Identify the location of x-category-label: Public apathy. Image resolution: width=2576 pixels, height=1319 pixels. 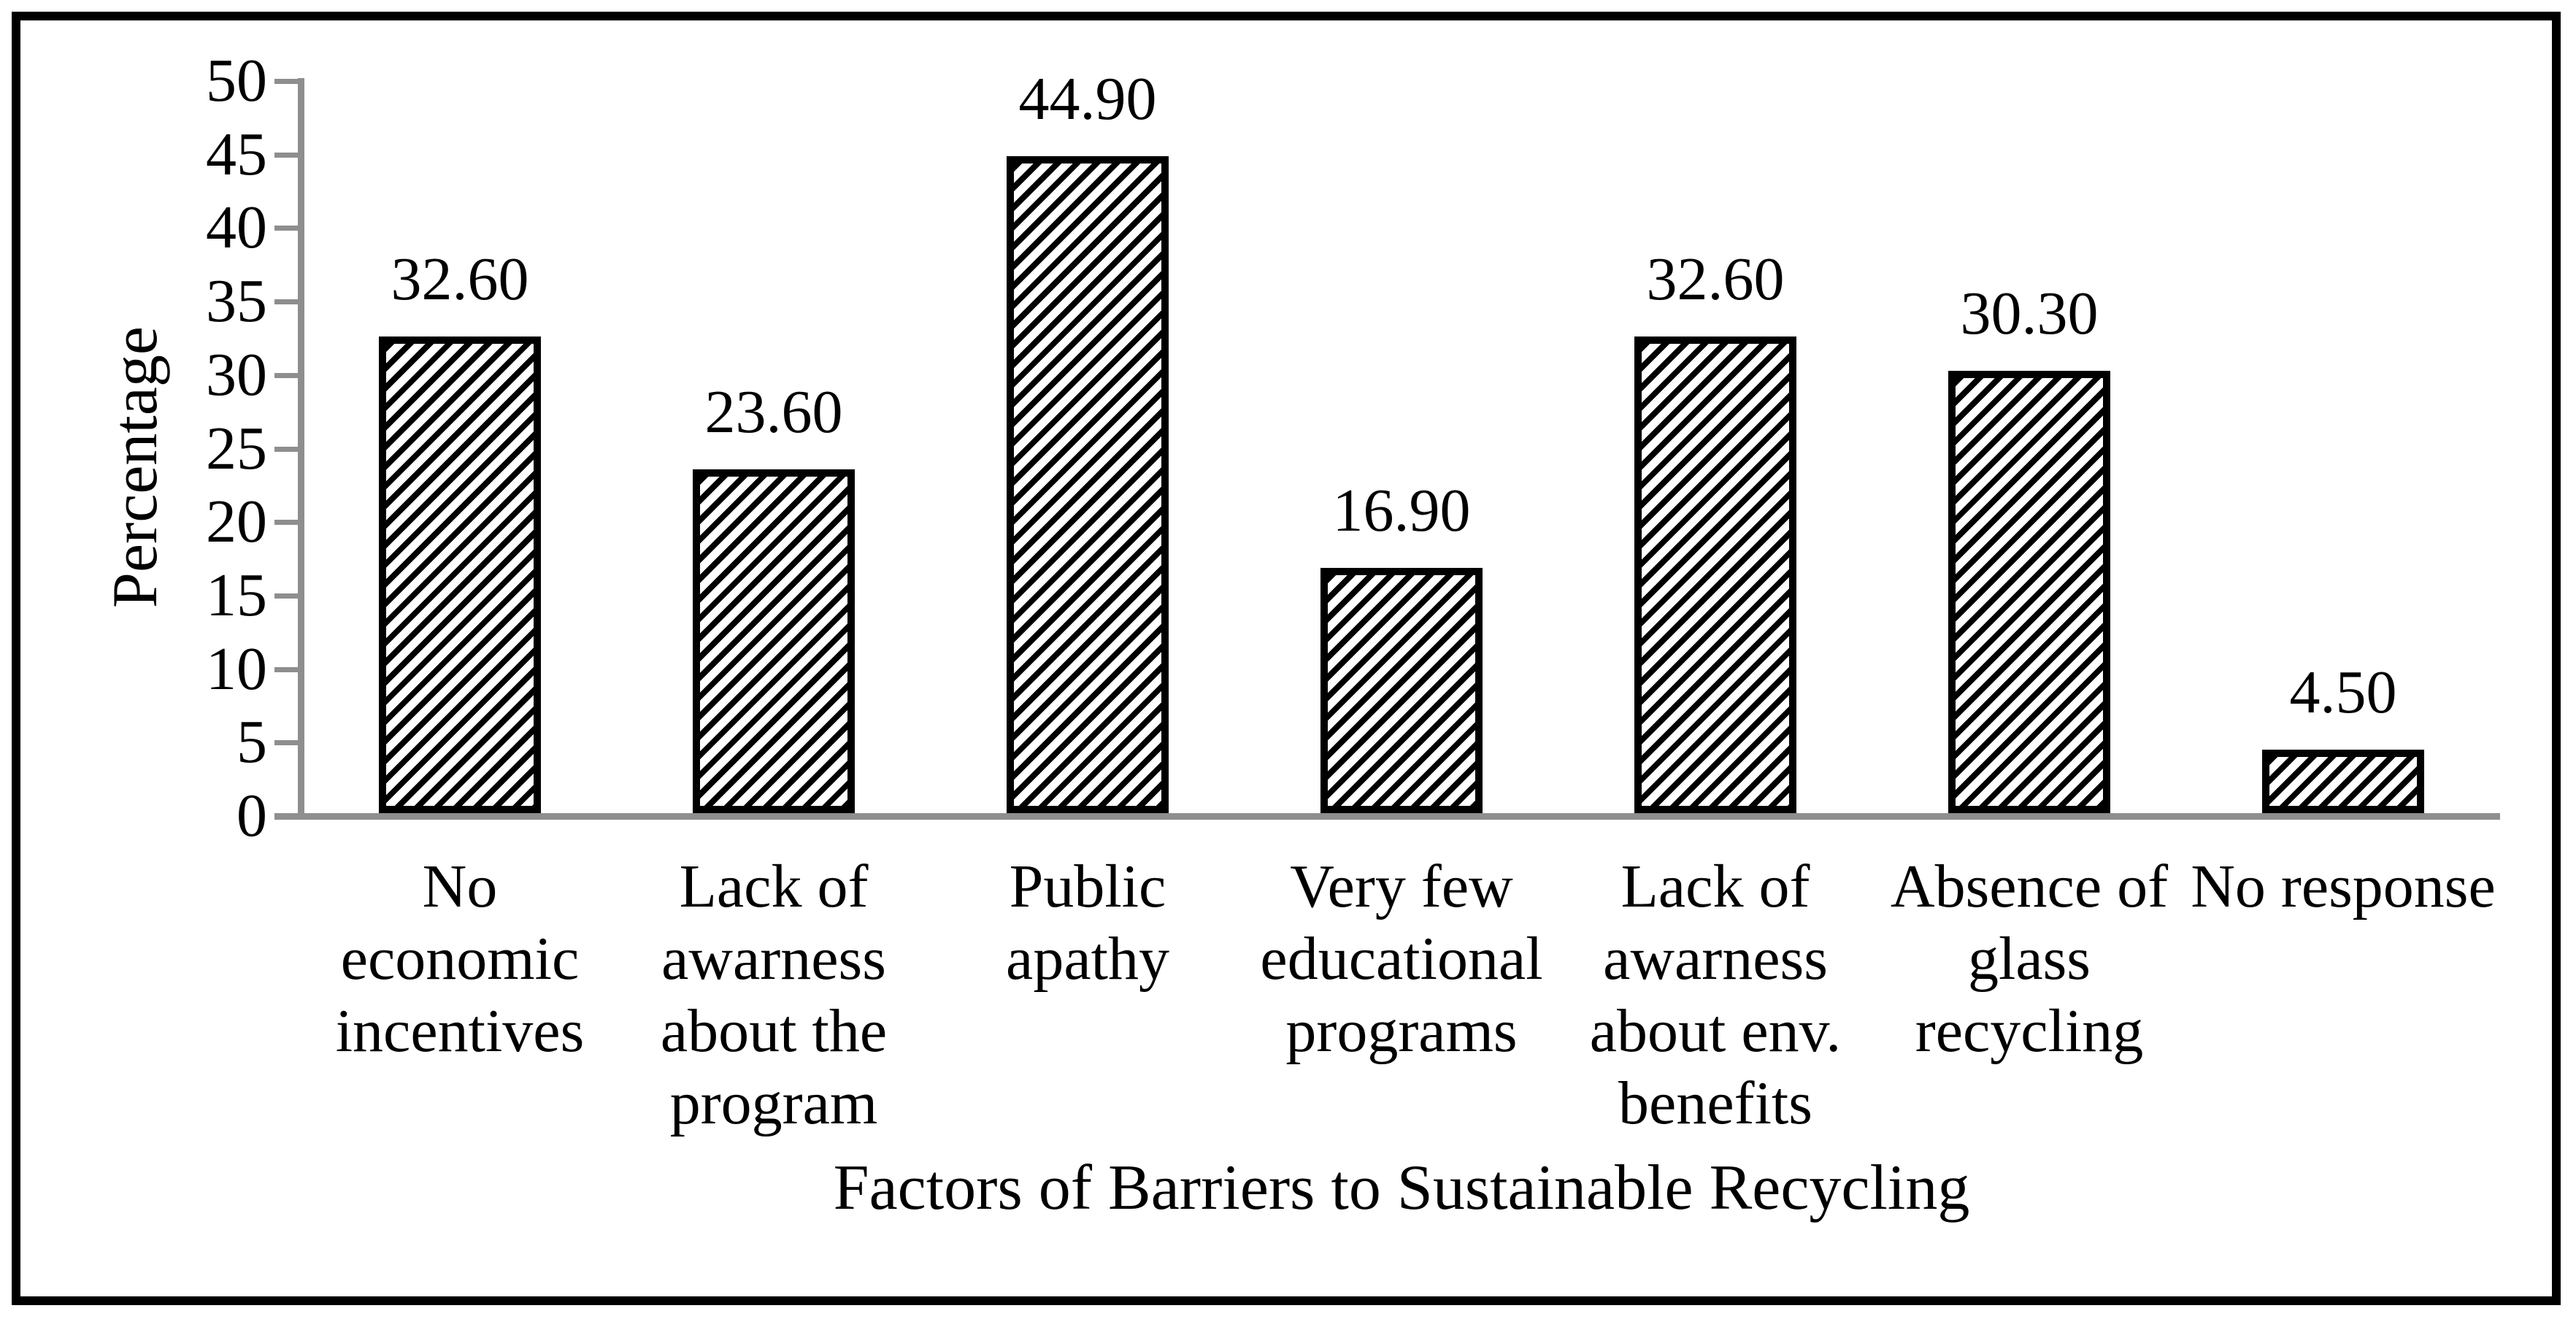
(1087, 923).